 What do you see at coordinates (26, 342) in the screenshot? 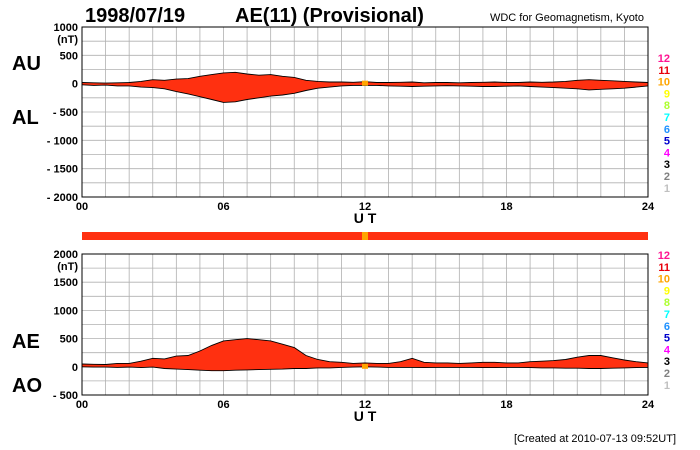
I see `series-label-ae: AE` at bounding box center [26, 342].